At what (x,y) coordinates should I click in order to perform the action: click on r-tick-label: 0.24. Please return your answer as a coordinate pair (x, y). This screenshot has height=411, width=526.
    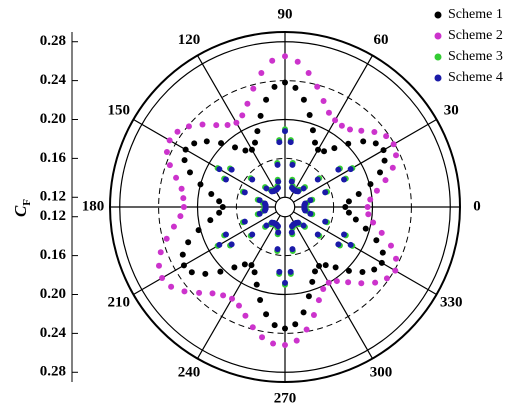
    Looking at the image, I should click on (53, 333).